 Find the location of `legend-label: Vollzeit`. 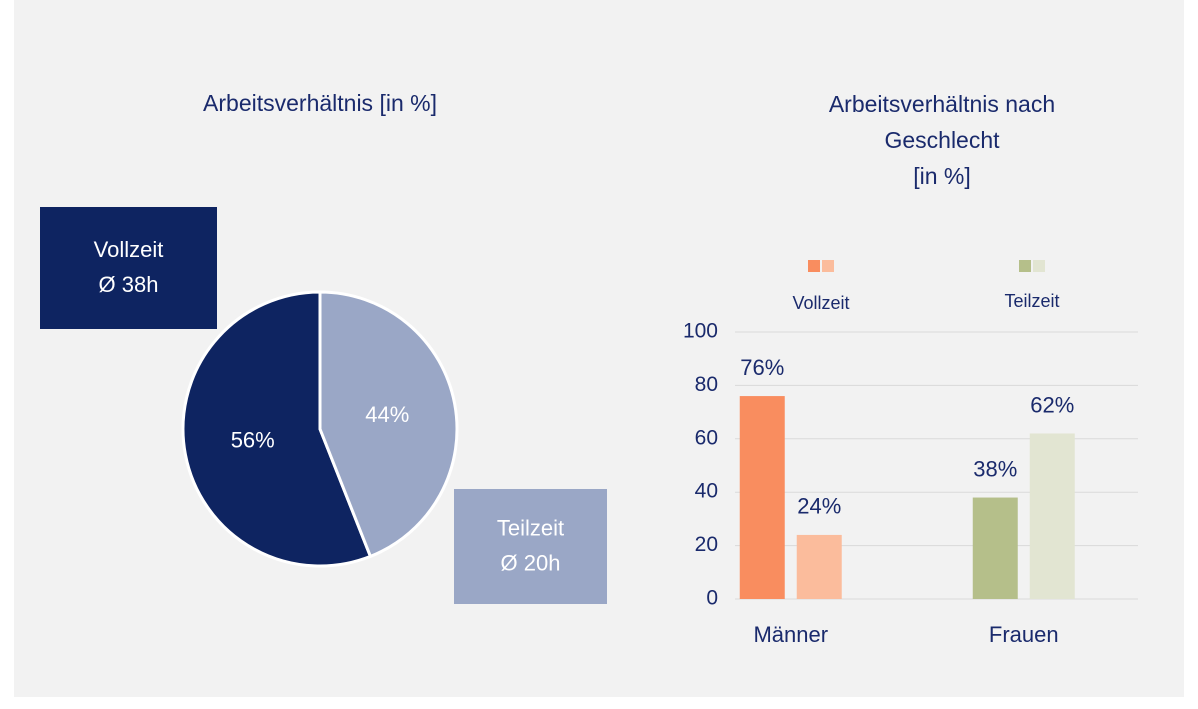

legend-label: Vollzeit is located at coordinates (820, 303).